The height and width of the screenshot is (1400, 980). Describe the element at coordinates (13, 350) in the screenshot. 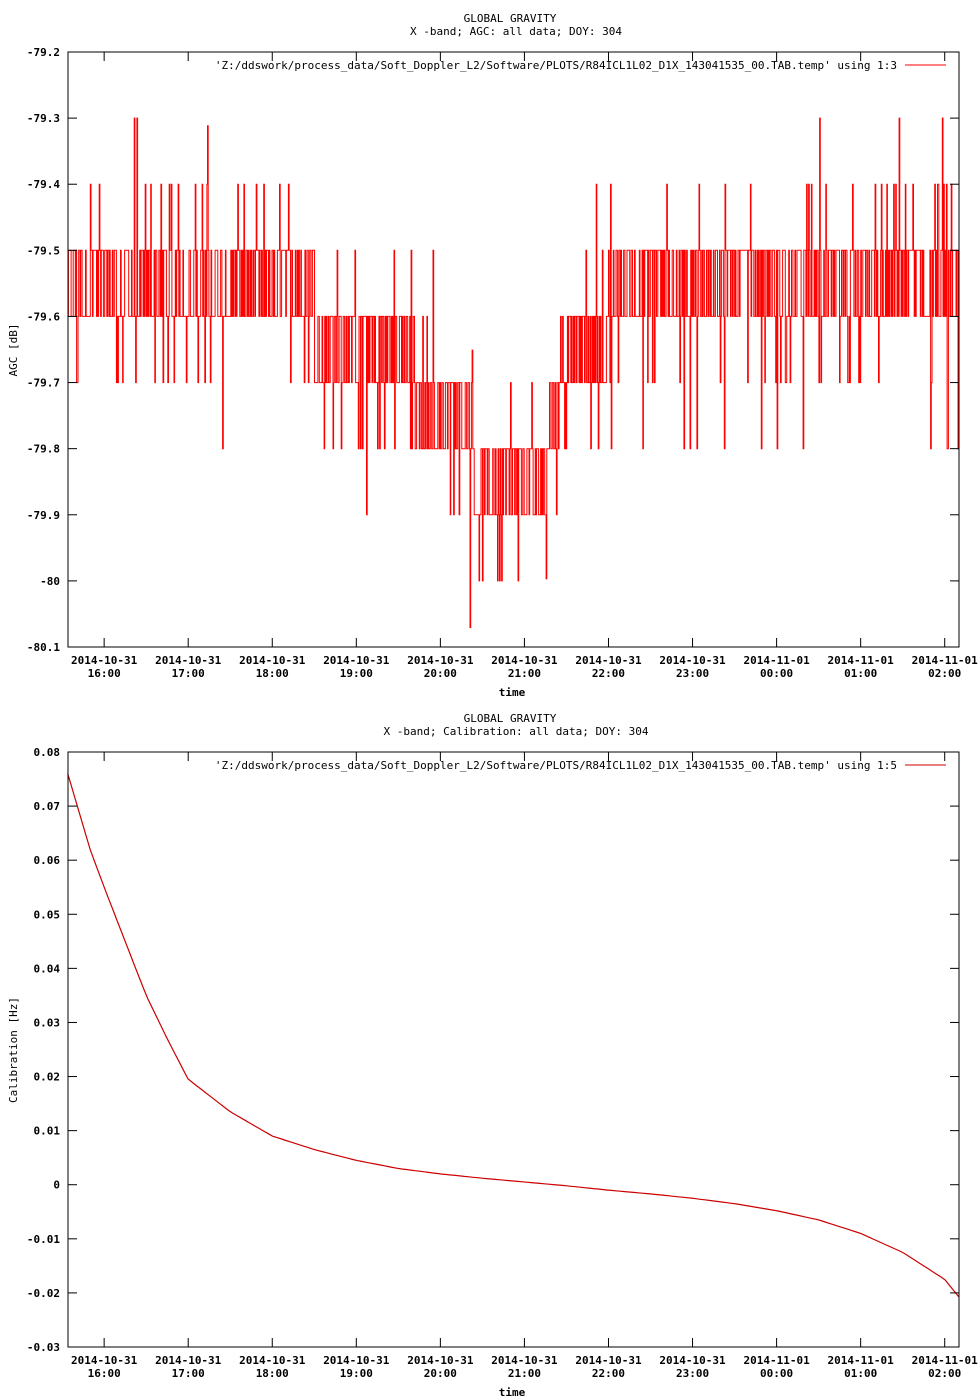

I see `agc-chart-ylabel: AGC [dB]` at that location.